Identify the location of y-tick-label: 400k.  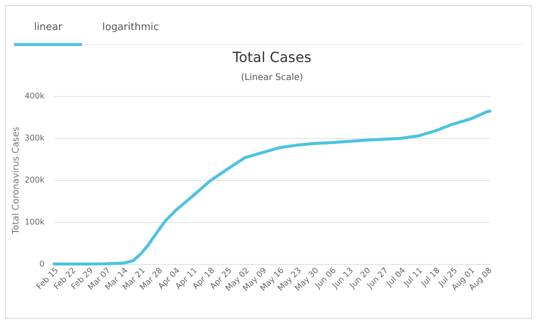
(34, 96).